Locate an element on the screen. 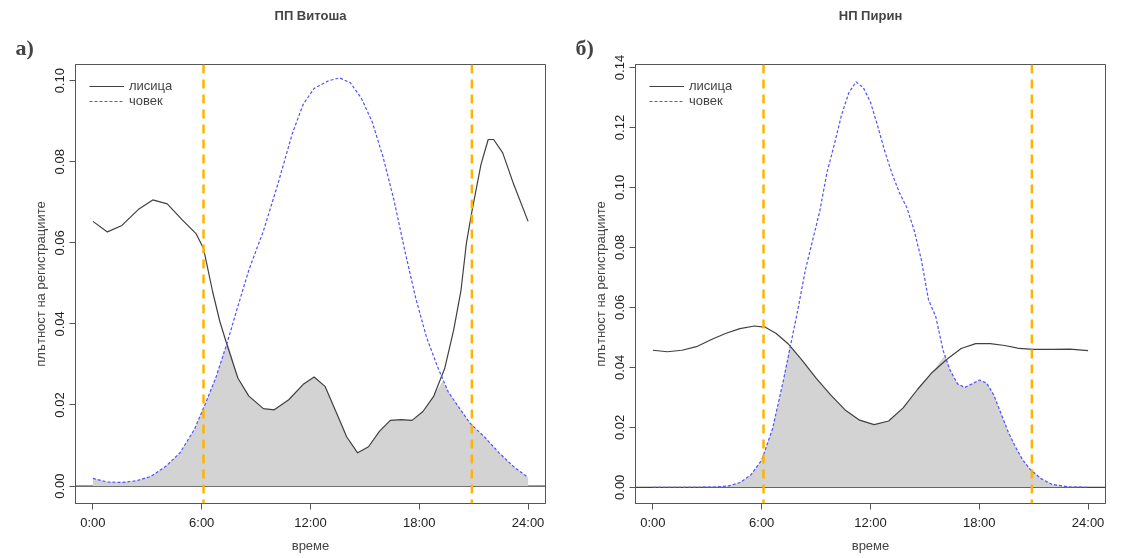  chart-title: НП Пирин is located at coordinates (870, 15).